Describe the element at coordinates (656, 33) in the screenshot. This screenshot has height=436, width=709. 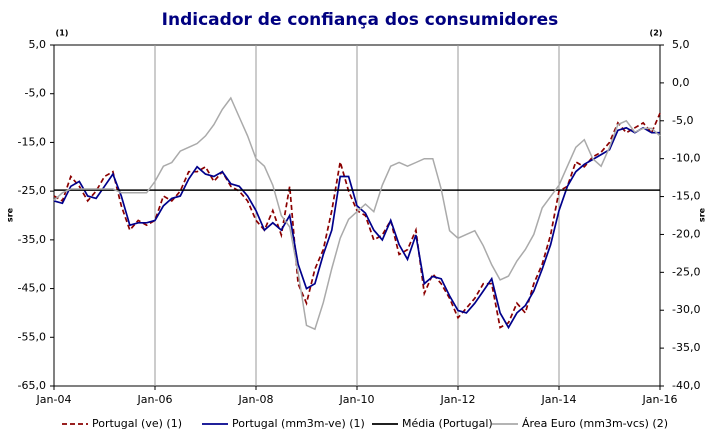
I see `y2-note: (2)` at that location.